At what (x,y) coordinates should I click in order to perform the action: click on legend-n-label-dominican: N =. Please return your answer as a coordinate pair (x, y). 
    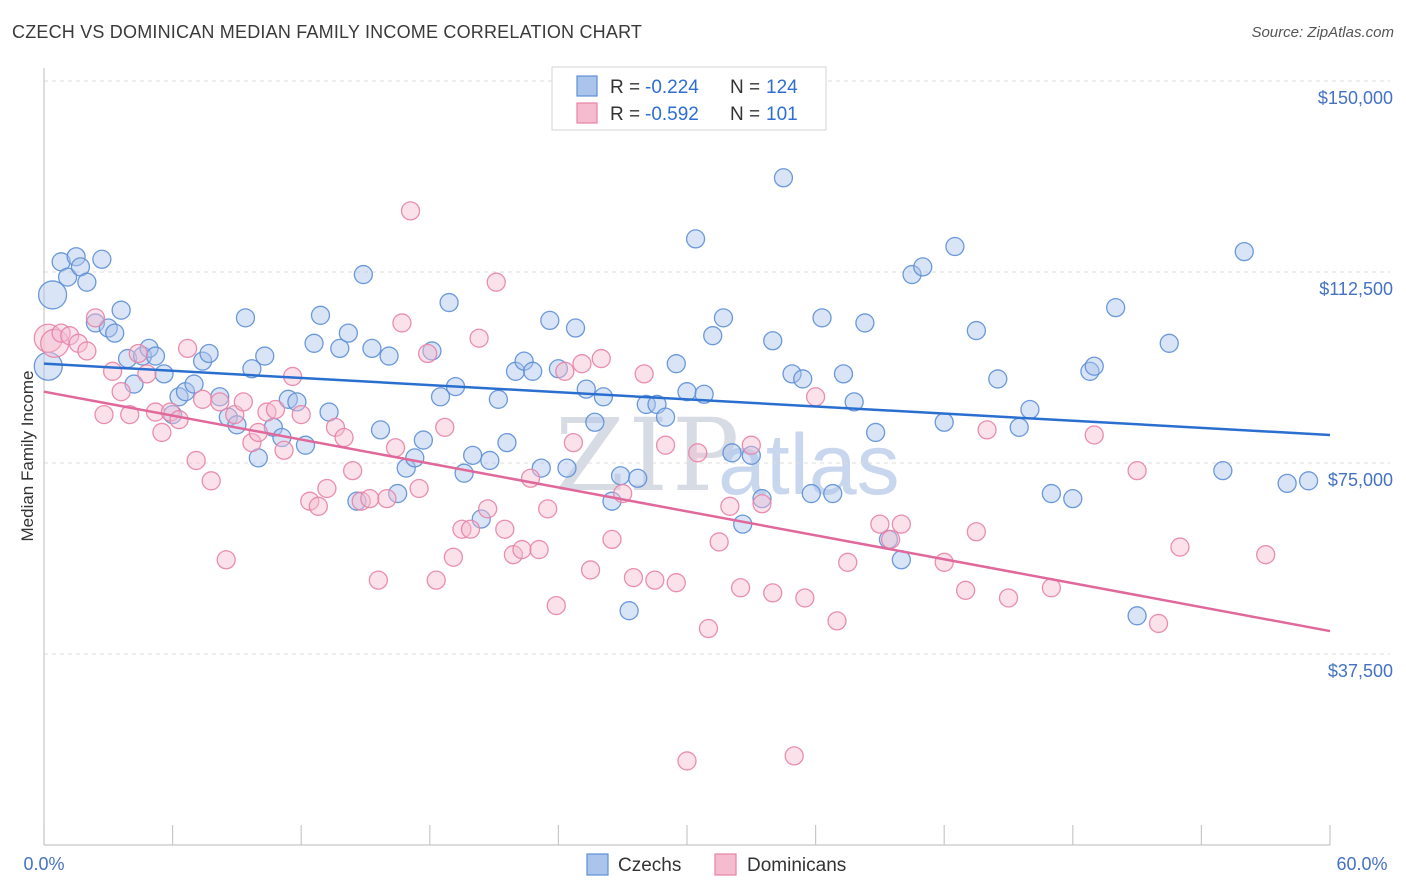
    Looking at the image, I should click on (745, 114).